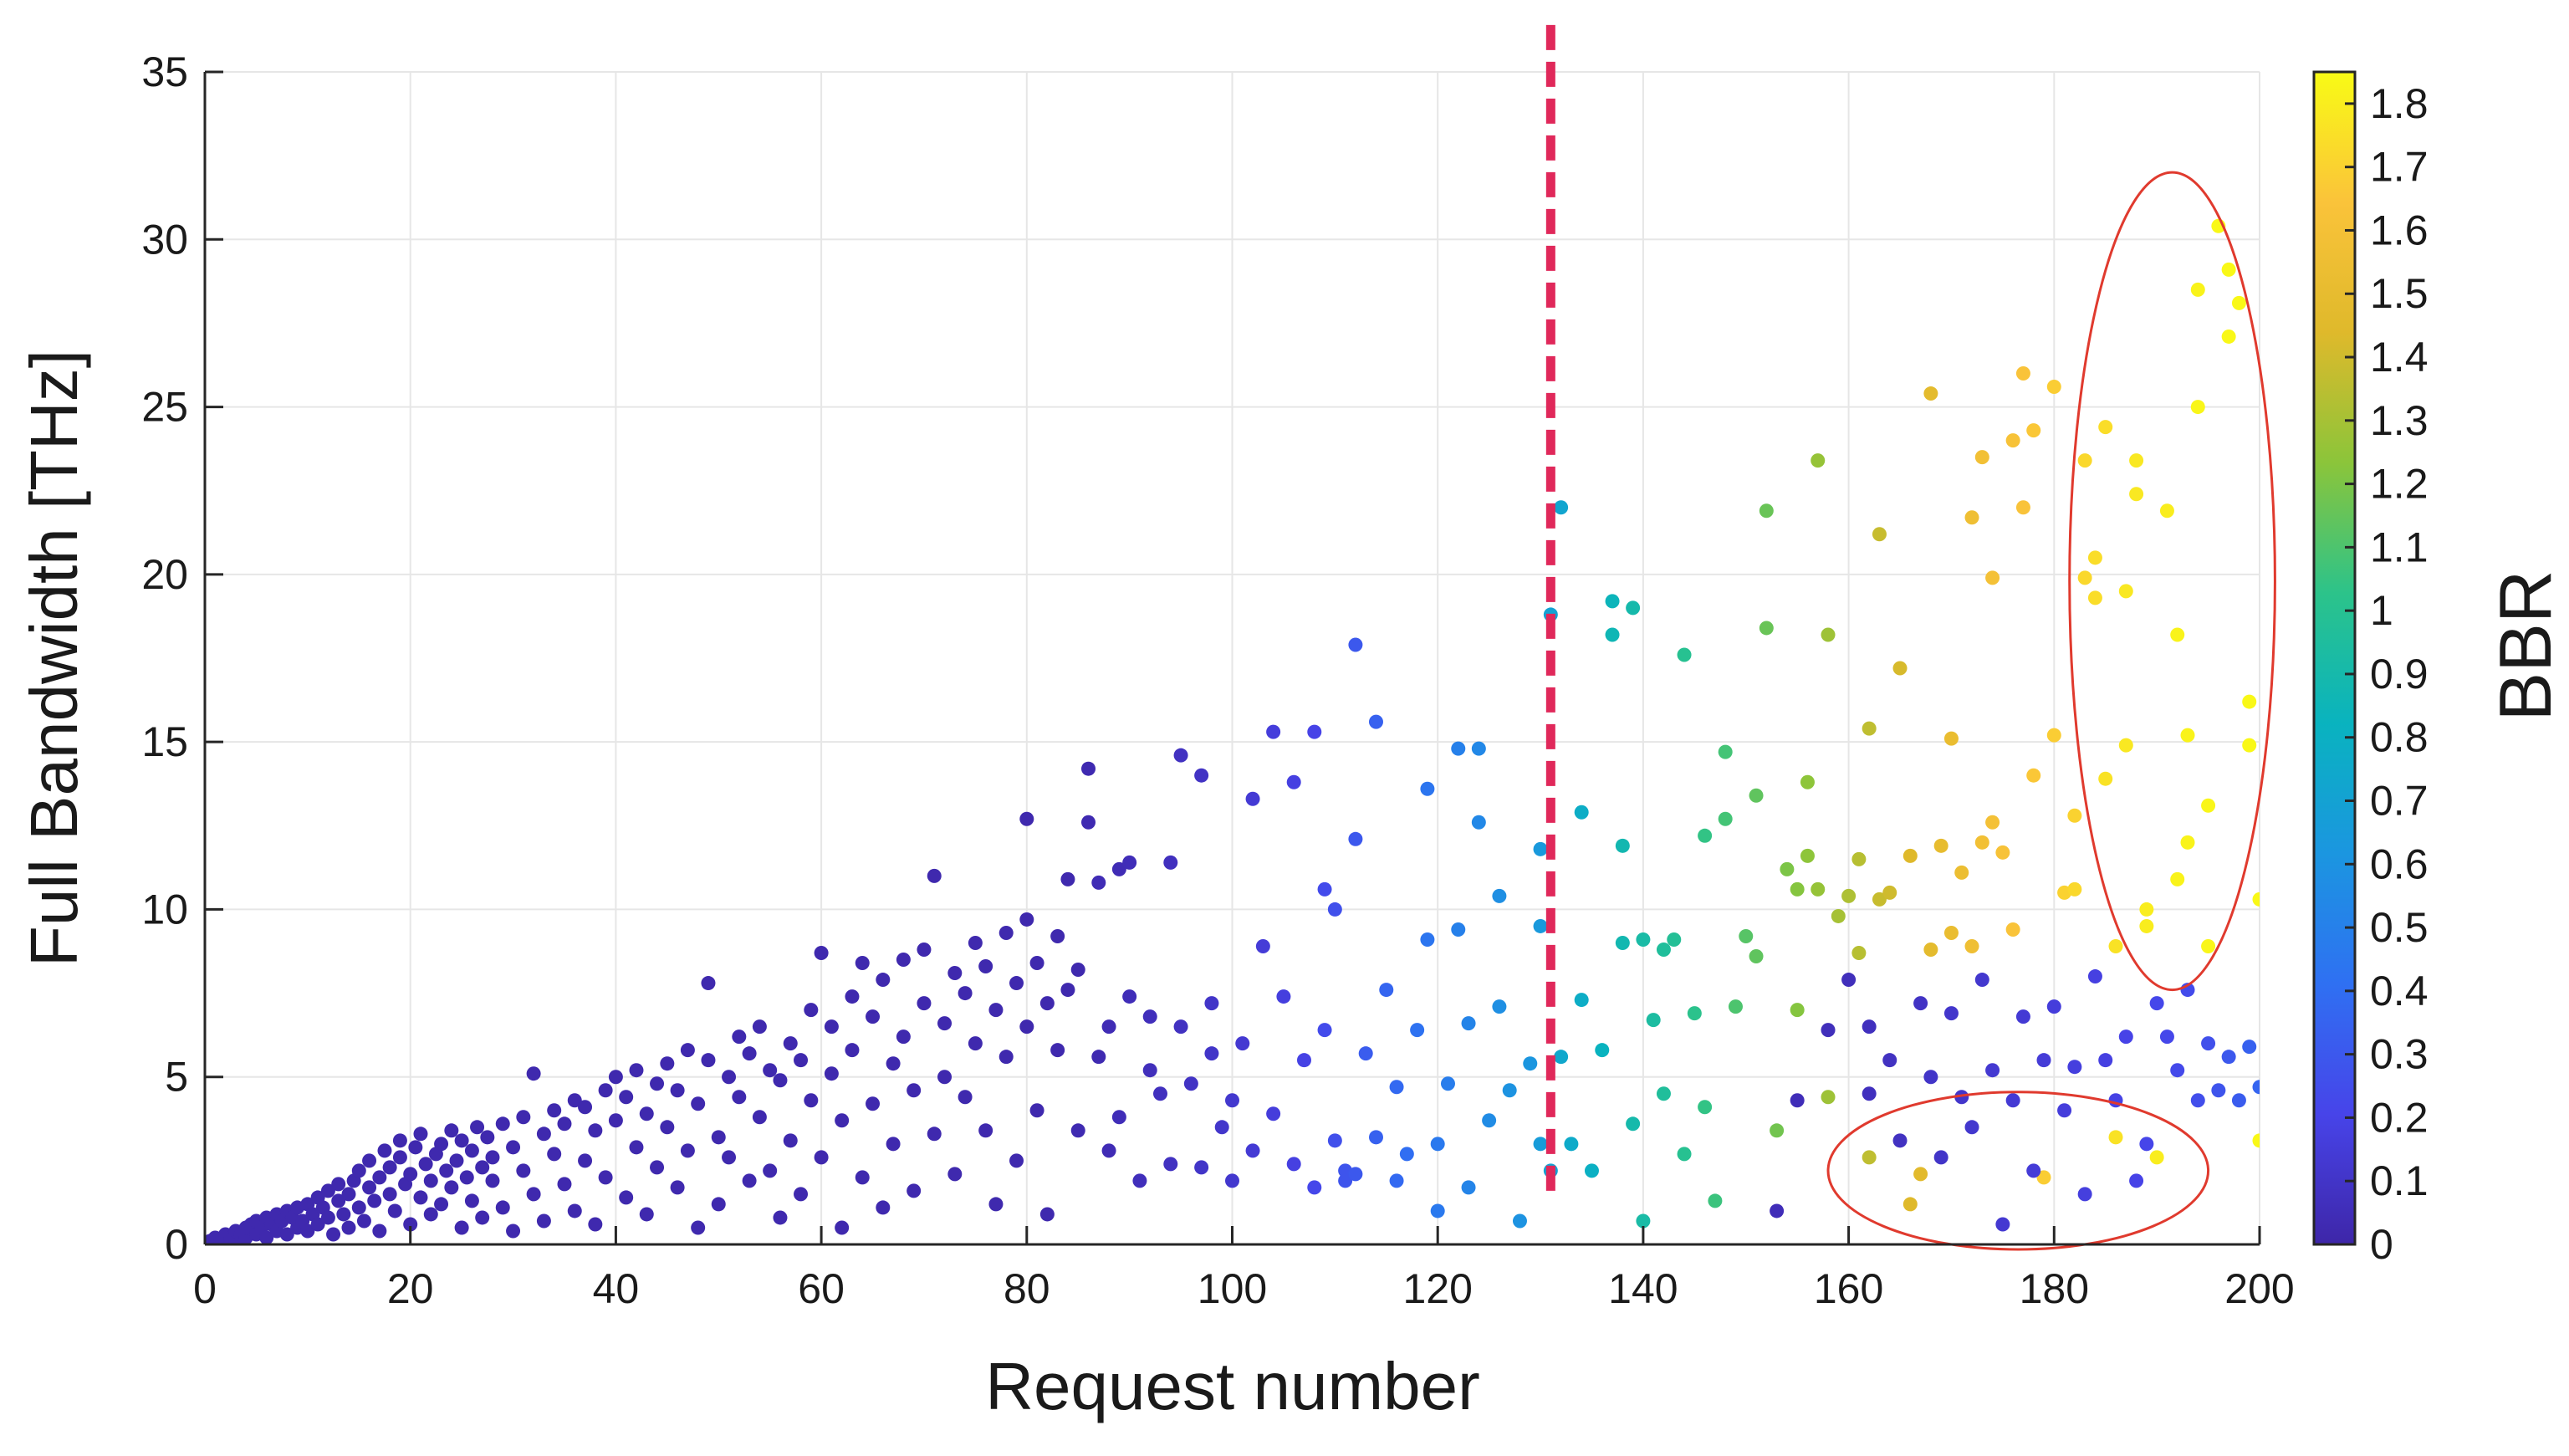 The width and height of the screenshot is (2569, 1456). Describe the element at coordinates (2399, 863) in the screenshot. I see `colorbar-tick-label: 0.6` at that location.